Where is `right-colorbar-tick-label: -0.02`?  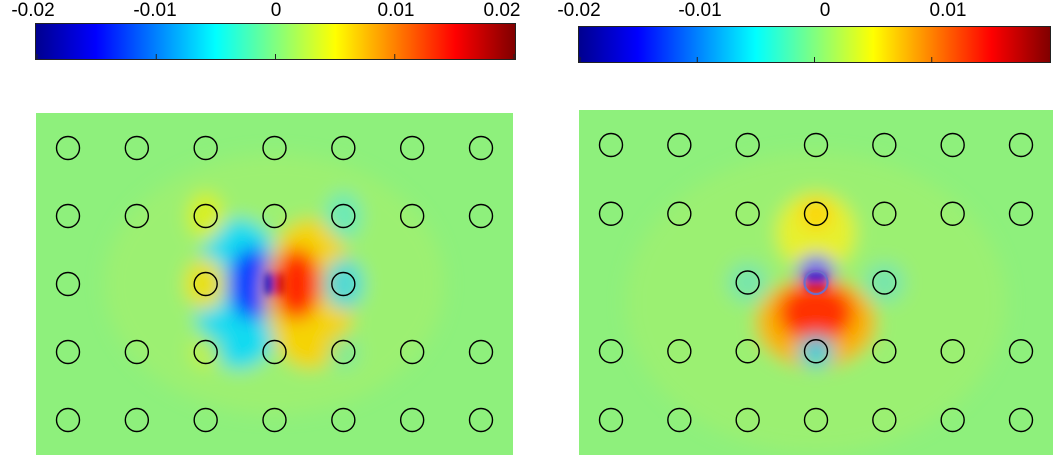 right-colorbar-tick-label: -0.02 is located at coordinates (579, 10).